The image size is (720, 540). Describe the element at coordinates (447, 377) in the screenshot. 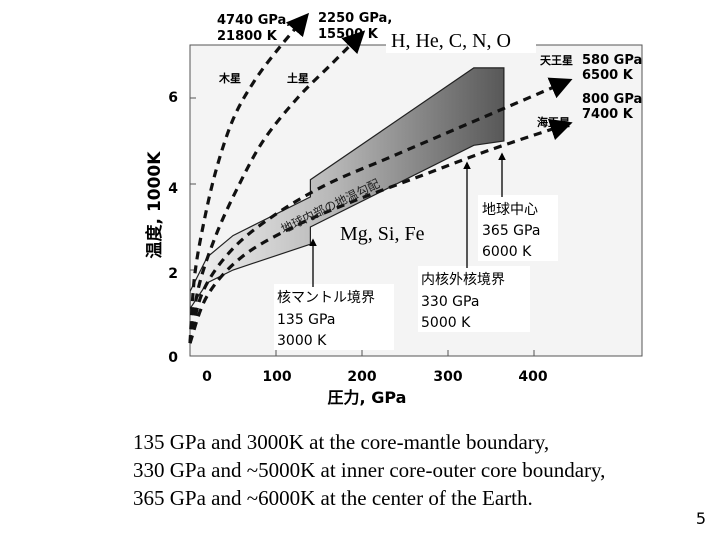

I see `x-tick-300: 300` at that location.